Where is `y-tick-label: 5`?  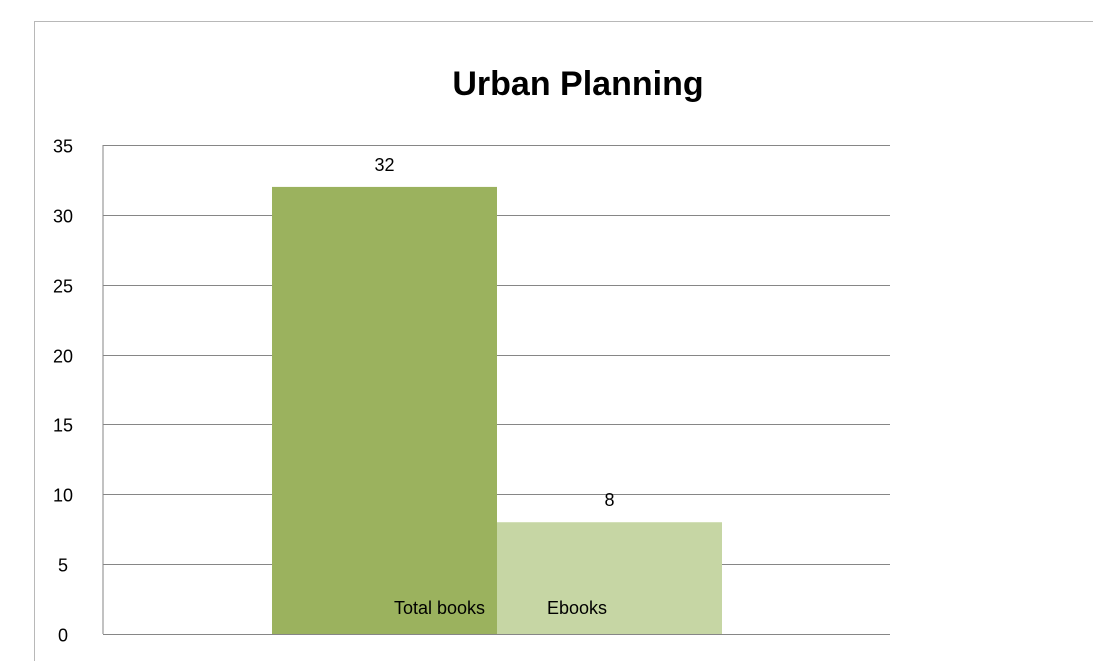 y-tick-label: 5 is located at coordinates (63, 566).